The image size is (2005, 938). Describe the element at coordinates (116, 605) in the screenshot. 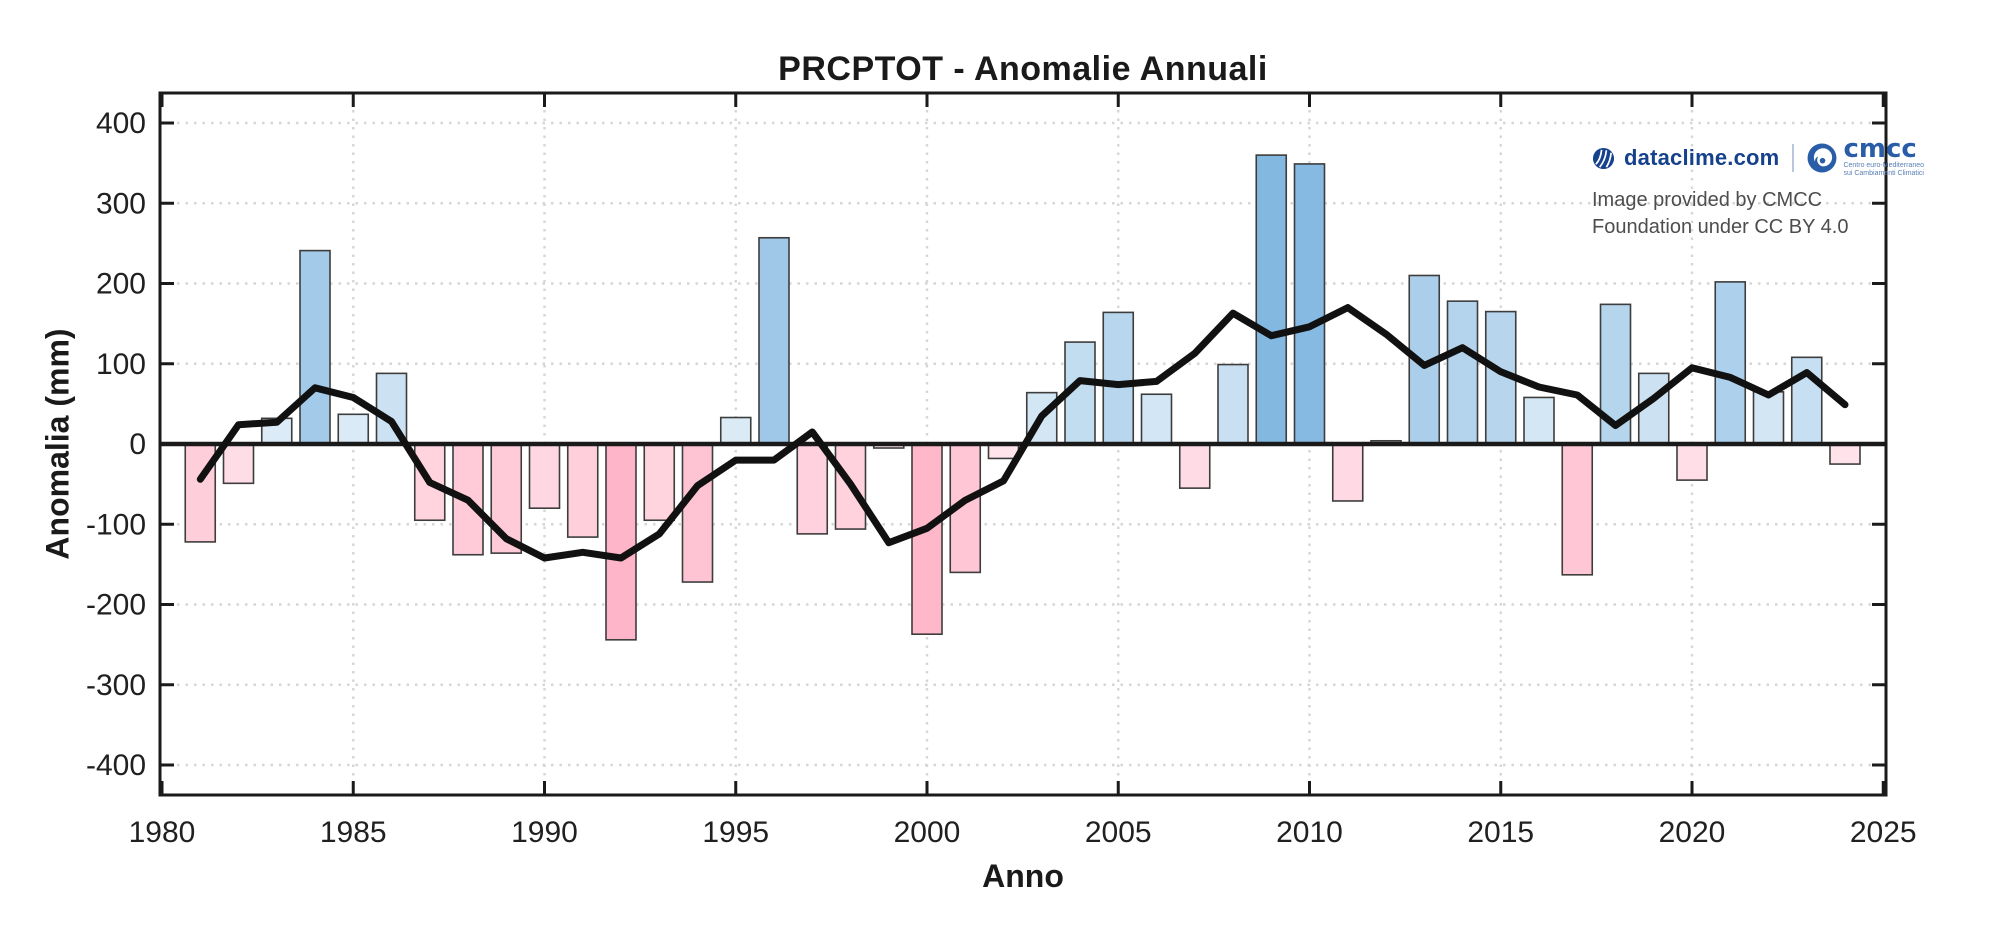

I see `y-tick-label--200: -200` at that location.